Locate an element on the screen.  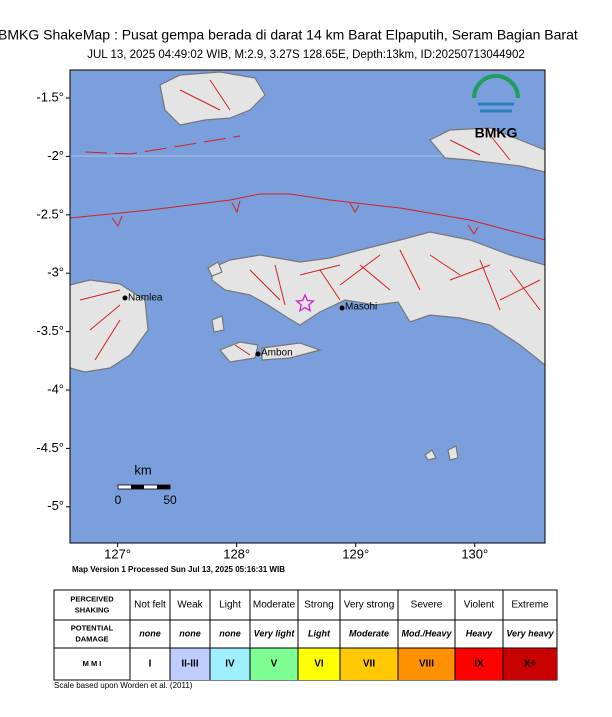
shaking-label: Violent is located at coordinates (479, 605).